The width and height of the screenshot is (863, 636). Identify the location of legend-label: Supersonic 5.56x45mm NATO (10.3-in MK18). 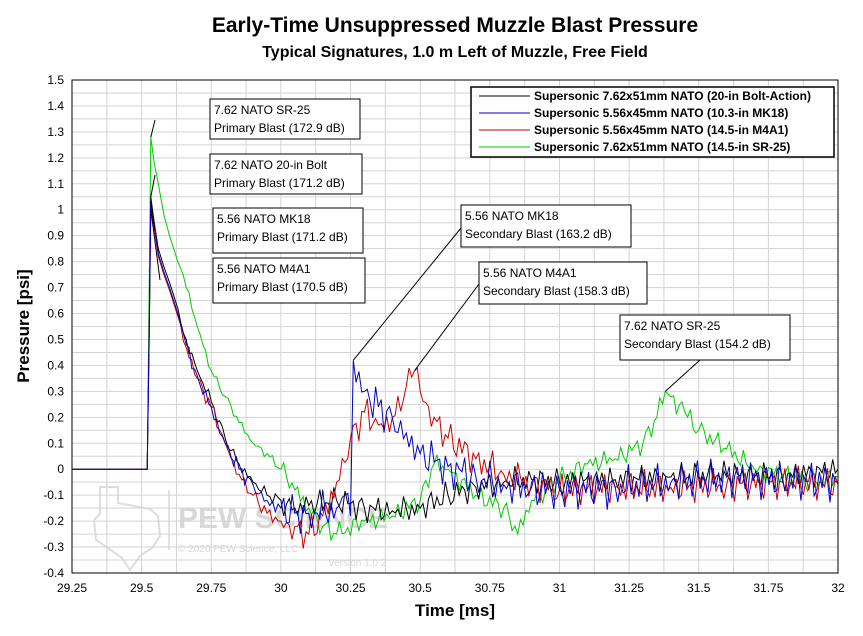
(661, 113).